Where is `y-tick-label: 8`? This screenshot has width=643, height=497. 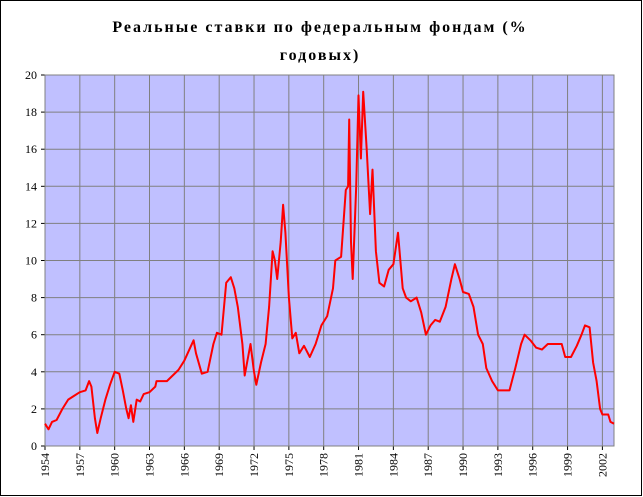
y-tick-label: 8 is located at coordinates (34, 298).